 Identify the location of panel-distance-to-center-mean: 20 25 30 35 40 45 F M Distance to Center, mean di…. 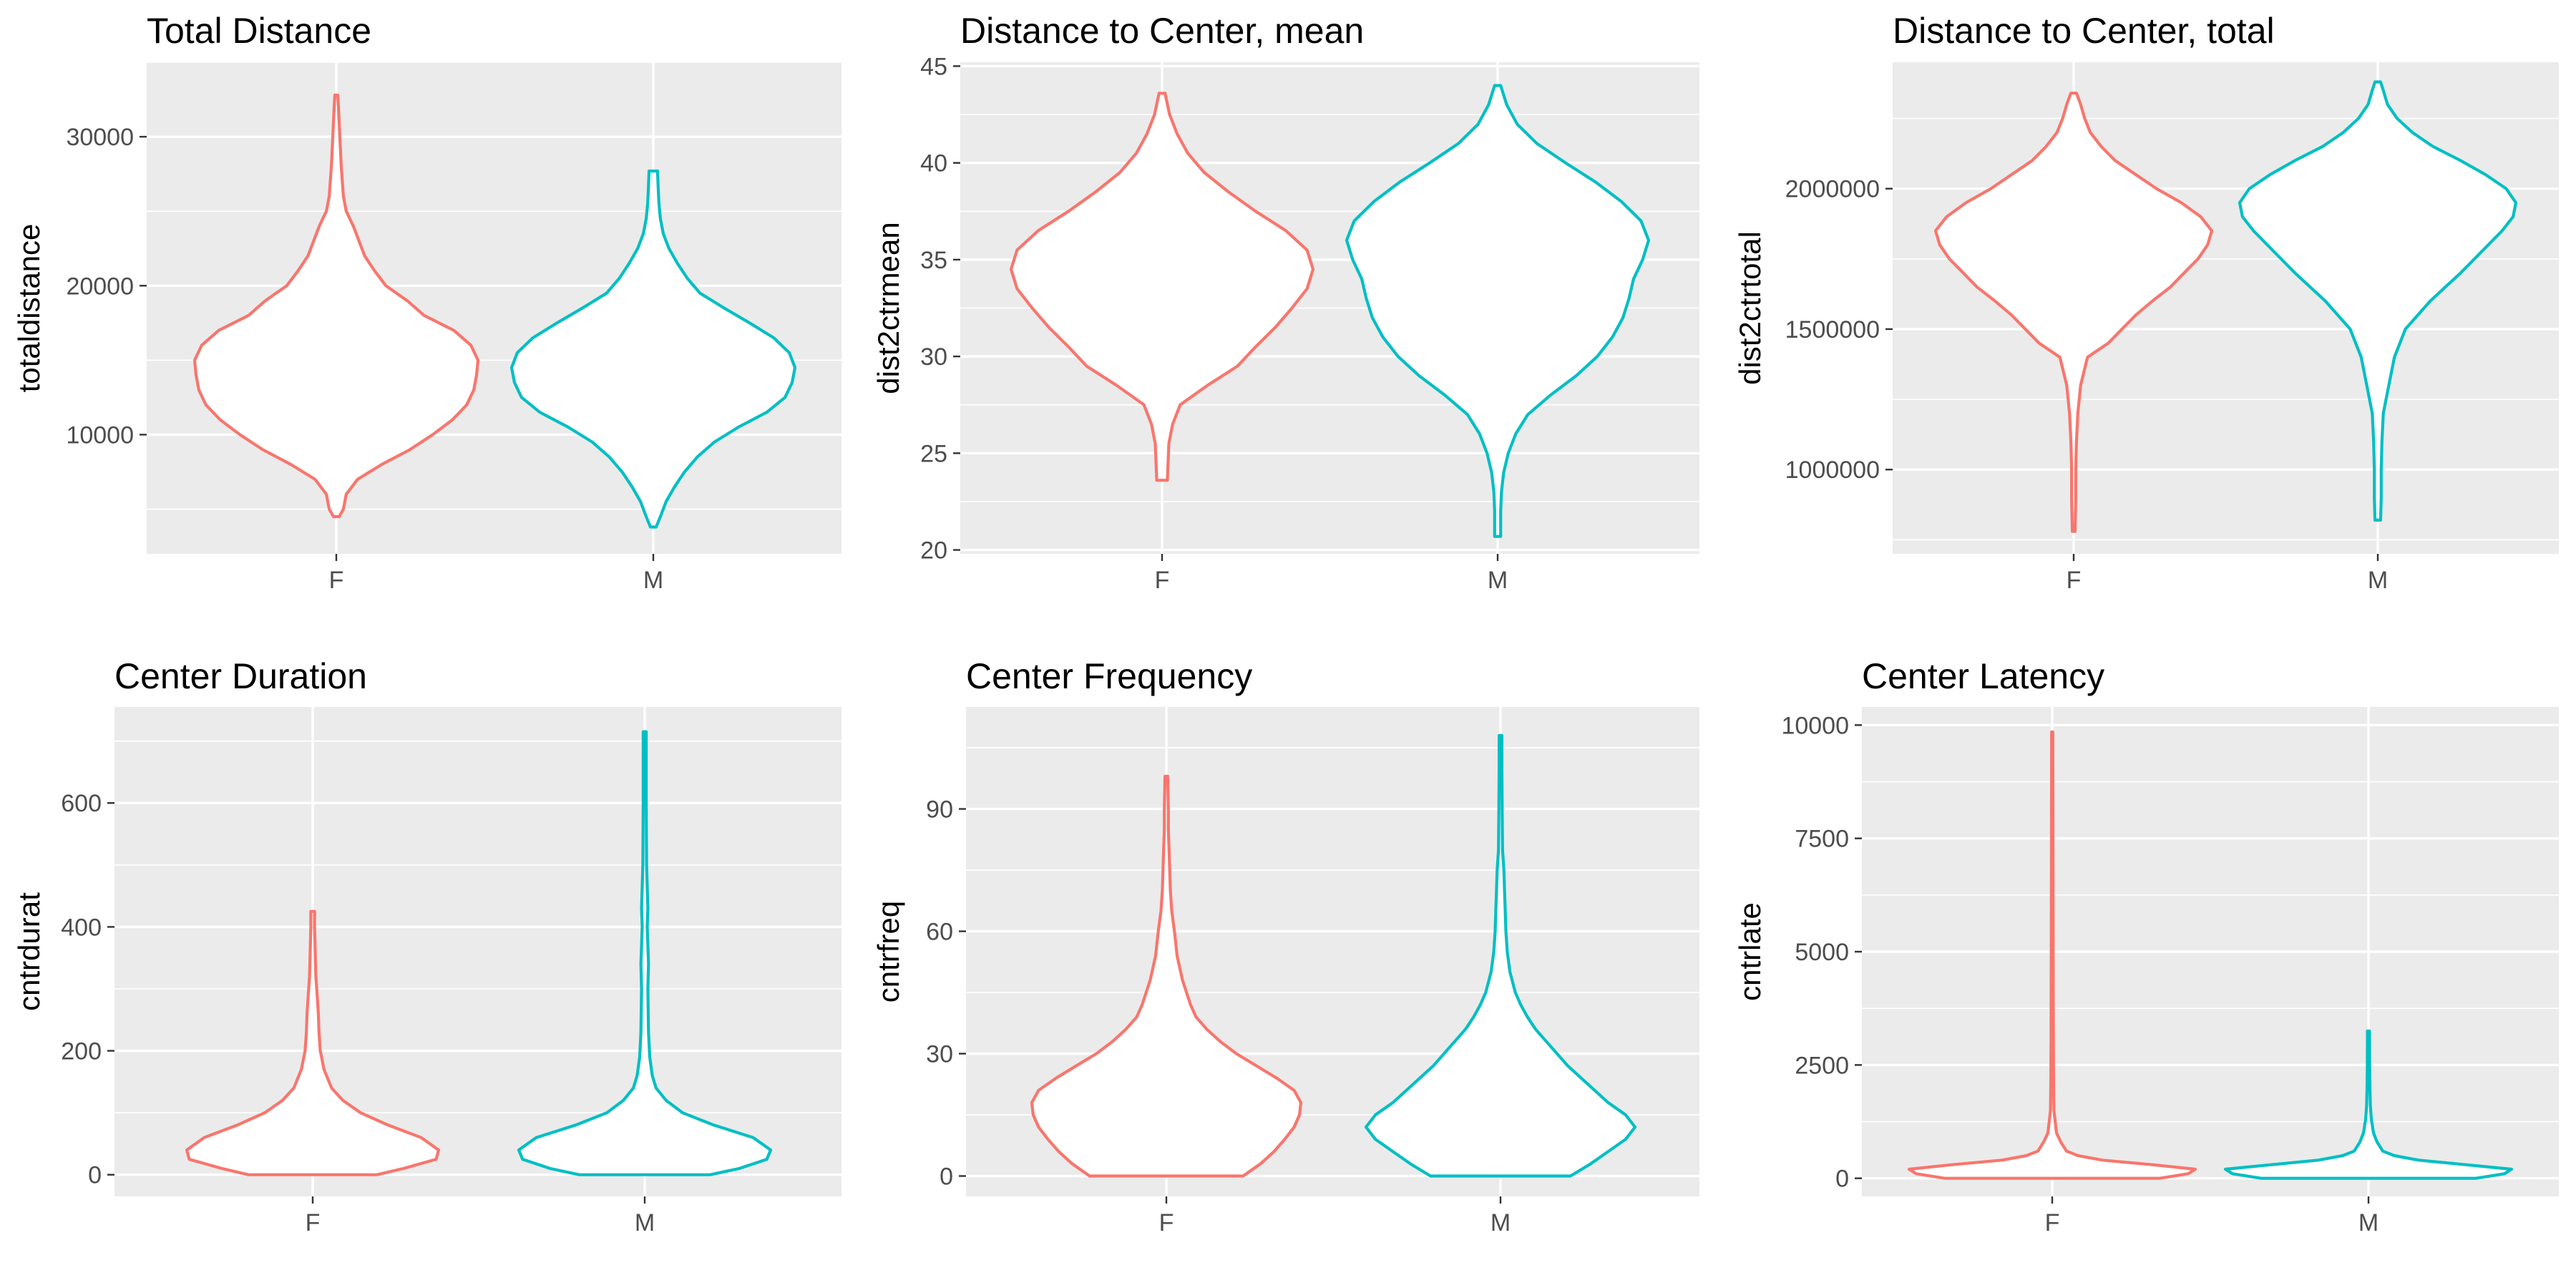
(1285, 302).